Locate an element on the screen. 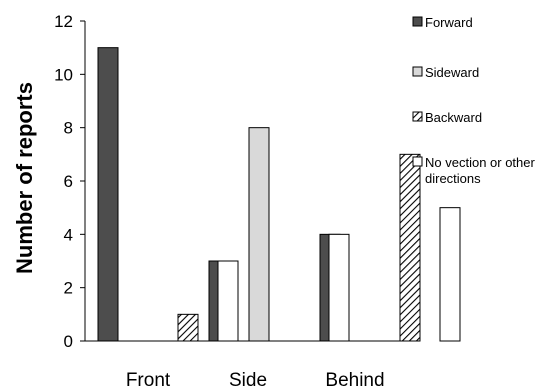  category-label-side: Side is located at coordinates (248, 380).